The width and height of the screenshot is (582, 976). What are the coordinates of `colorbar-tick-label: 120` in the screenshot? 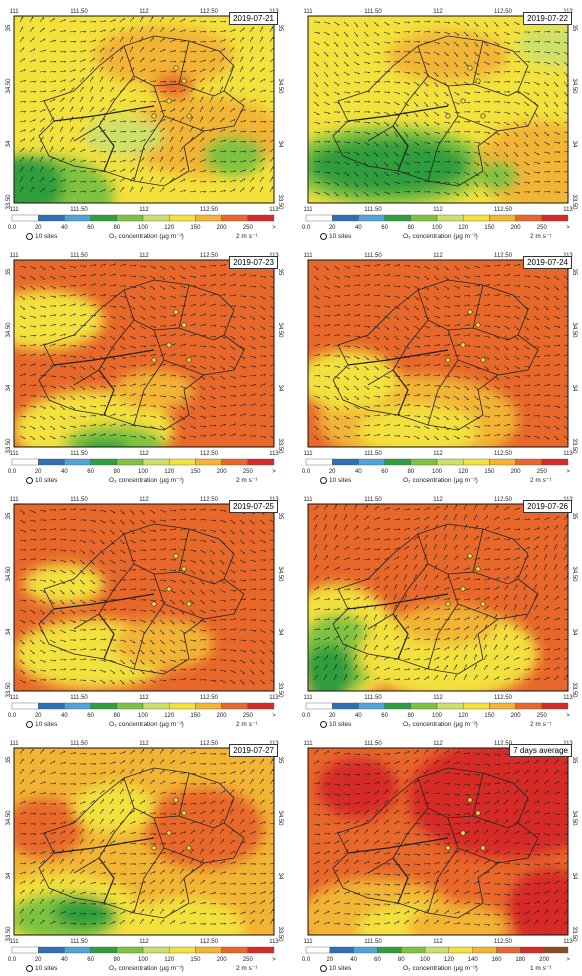 It's located at (169, 716).